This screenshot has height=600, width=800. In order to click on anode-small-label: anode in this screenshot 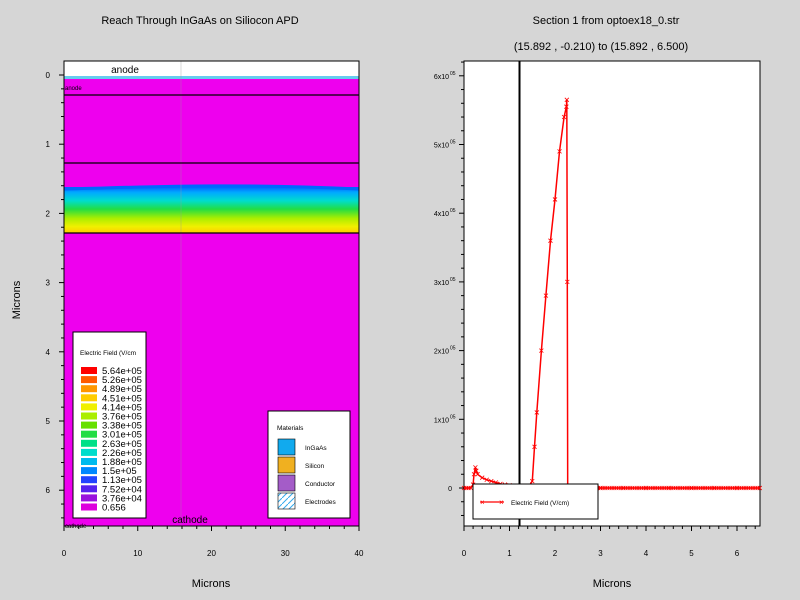, I will do `click(73, 89)`.